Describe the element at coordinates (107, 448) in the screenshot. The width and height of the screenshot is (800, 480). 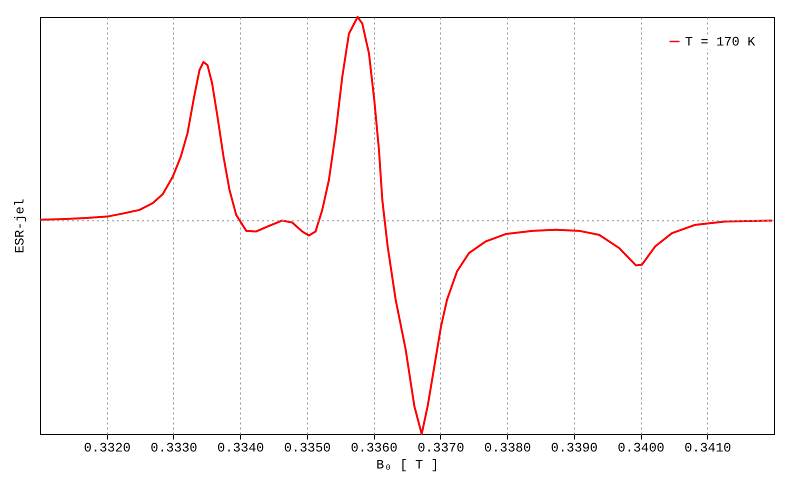
I see `x-tick-label: 0.3320` at that location.